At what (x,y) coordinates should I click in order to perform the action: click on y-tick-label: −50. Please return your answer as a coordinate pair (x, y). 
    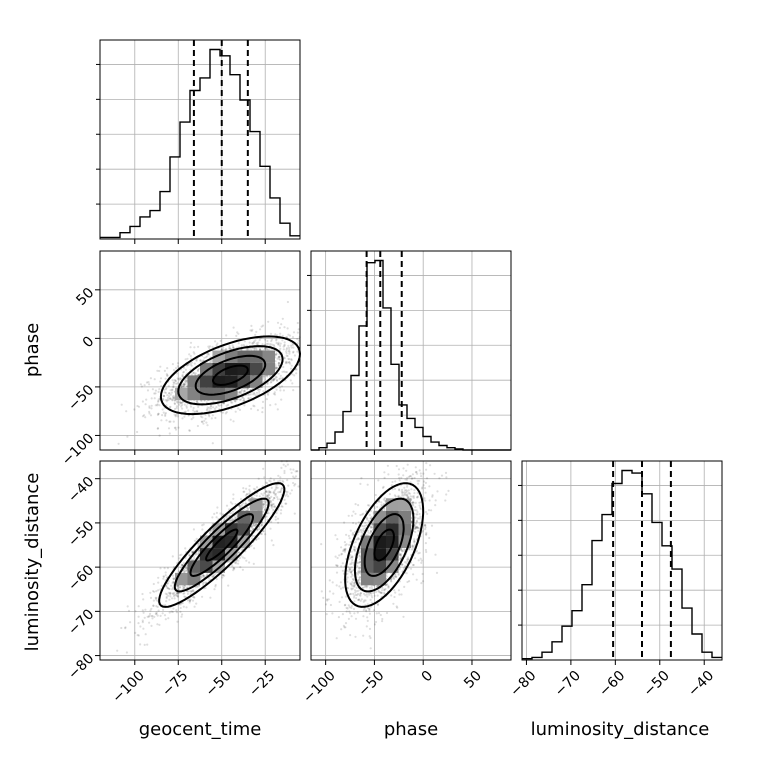
    Looking at the image, I should click on (81, 398).